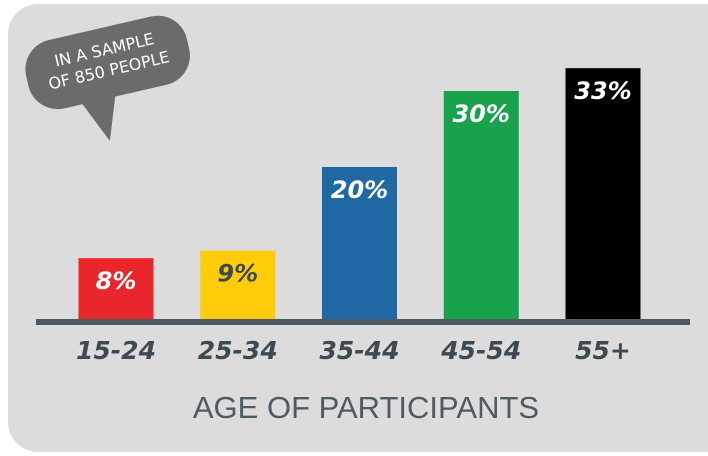 The width and height of the screenshot is (708, 456). I want to click on value-label: 33%, so click(602, 91).